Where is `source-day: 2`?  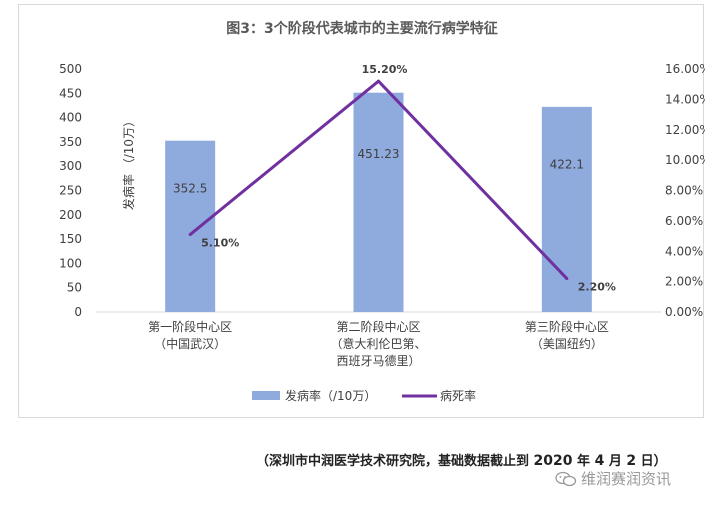
source-day: 2 is located at coordinates (631, 461).